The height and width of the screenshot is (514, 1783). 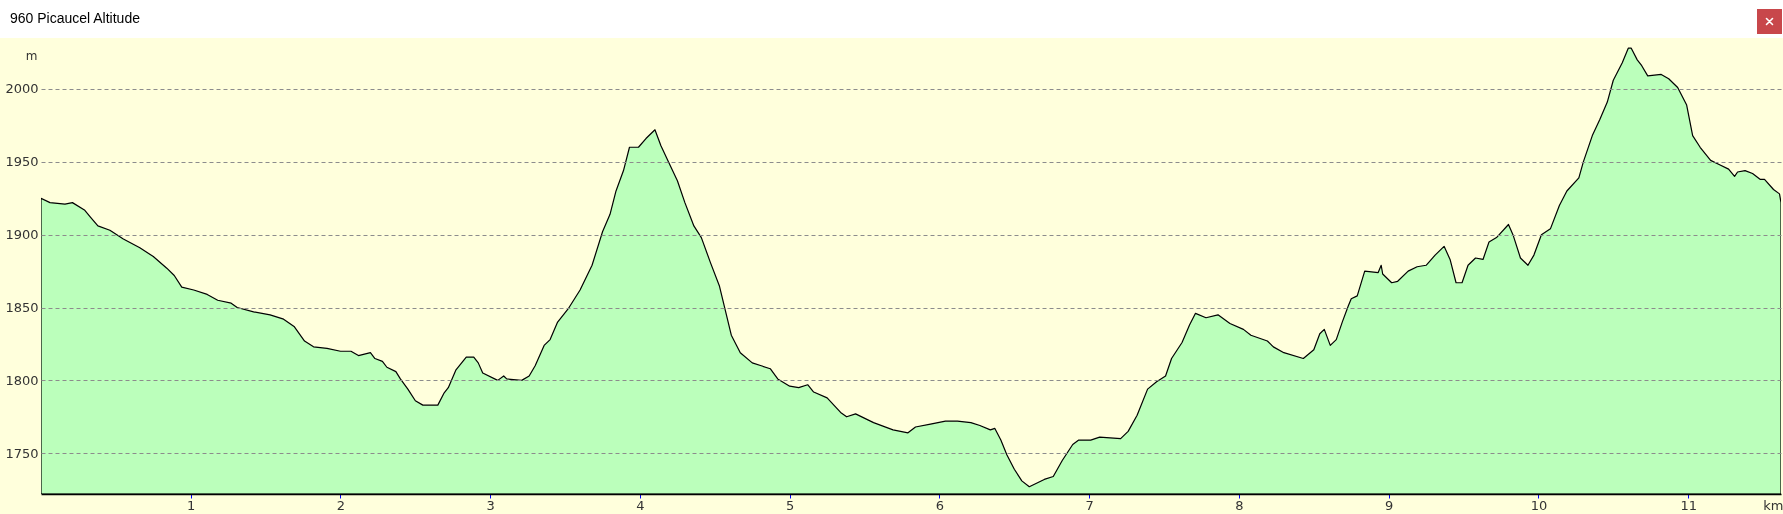 I want to click on x-tick-label: 9, so click(x=1389, y=505).